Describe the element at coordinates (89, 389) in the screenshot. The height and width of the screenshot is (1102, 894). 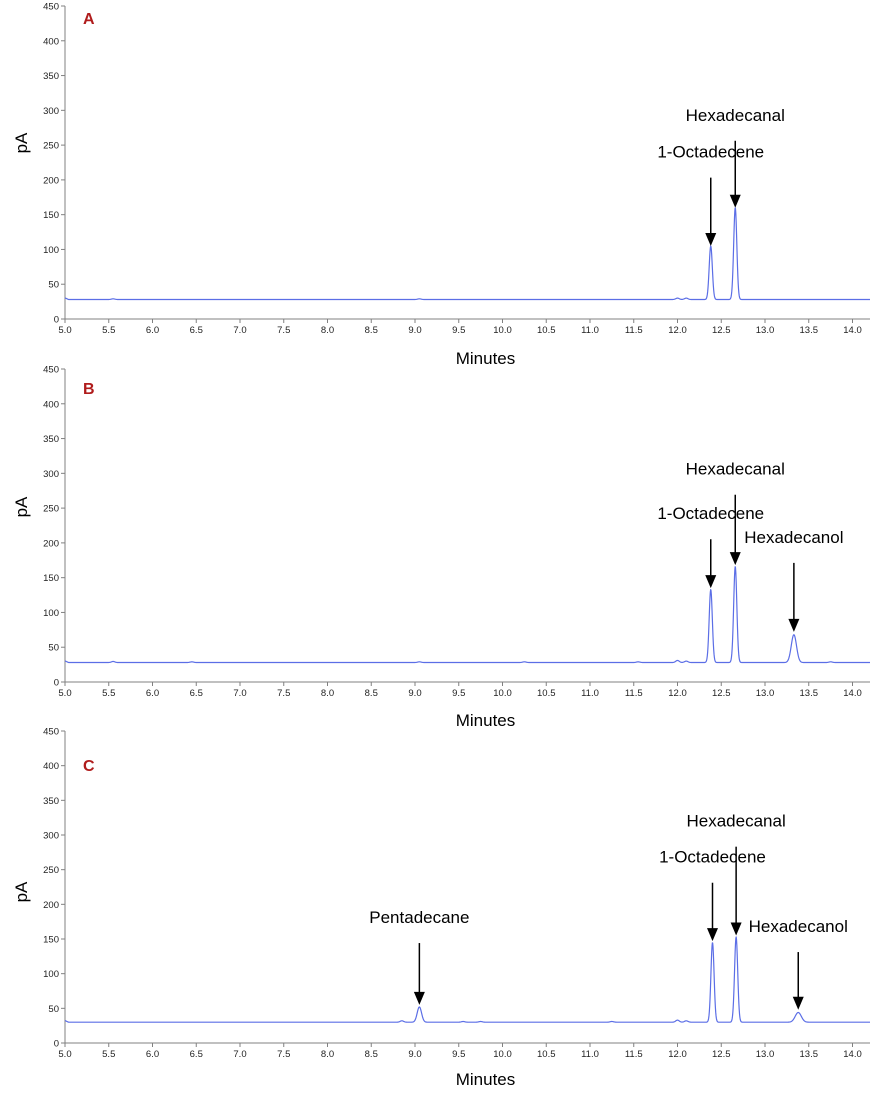
I see `panel-label: B` at that location.